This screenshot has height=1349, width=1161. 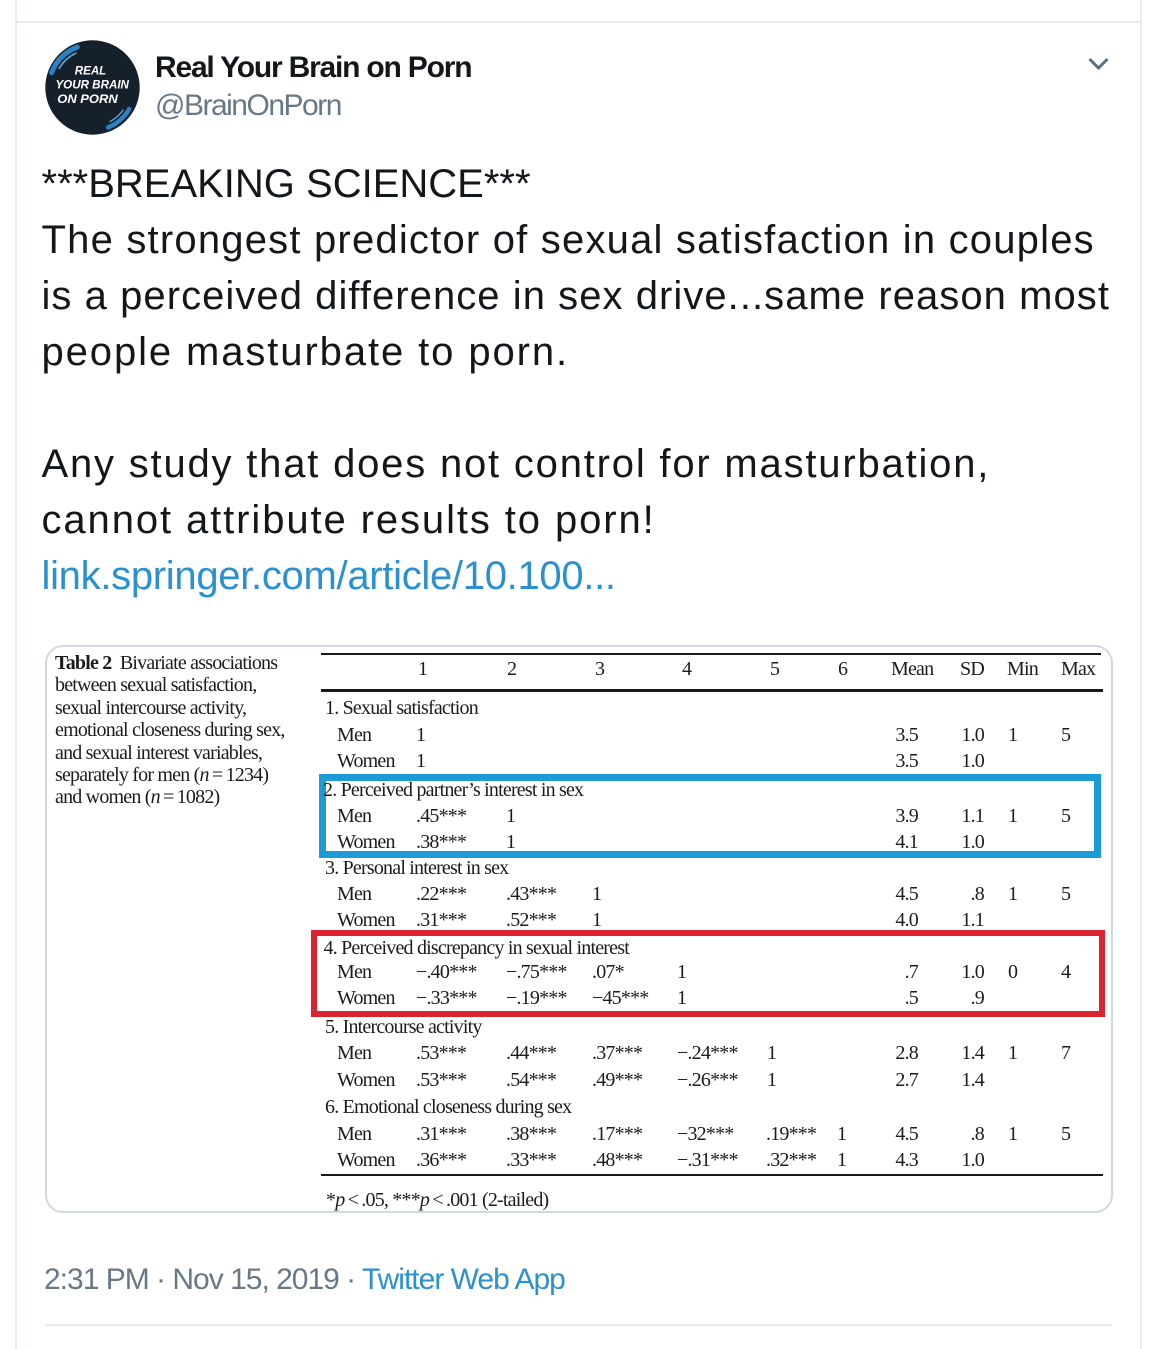 I want to click on svg-text: ON PORN, so click(x=88, y=99).